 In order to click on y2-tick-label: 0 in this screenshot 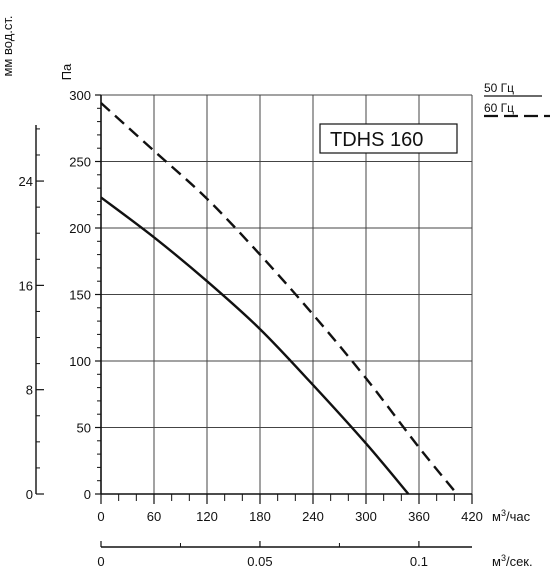, I will do `click(29, 494)`.